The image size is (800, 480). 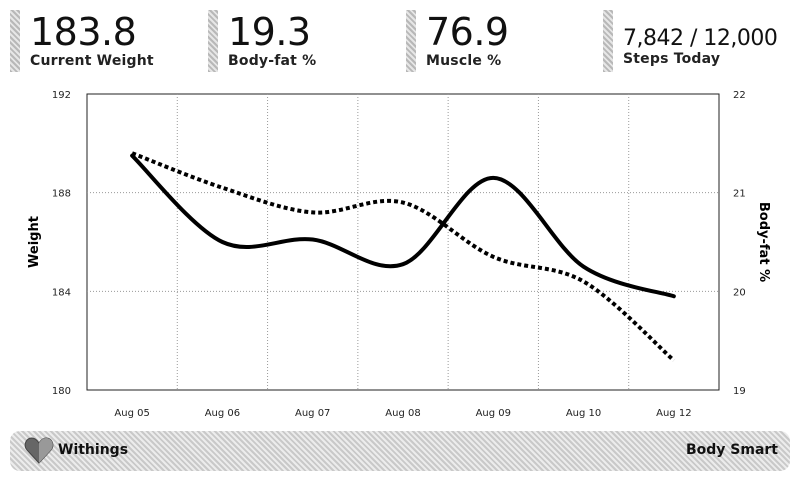 What do you see at coordinates (583, 413) in the screenshot?
I see `x-tick-label: Aug 10` at bounding box center [583, 413].